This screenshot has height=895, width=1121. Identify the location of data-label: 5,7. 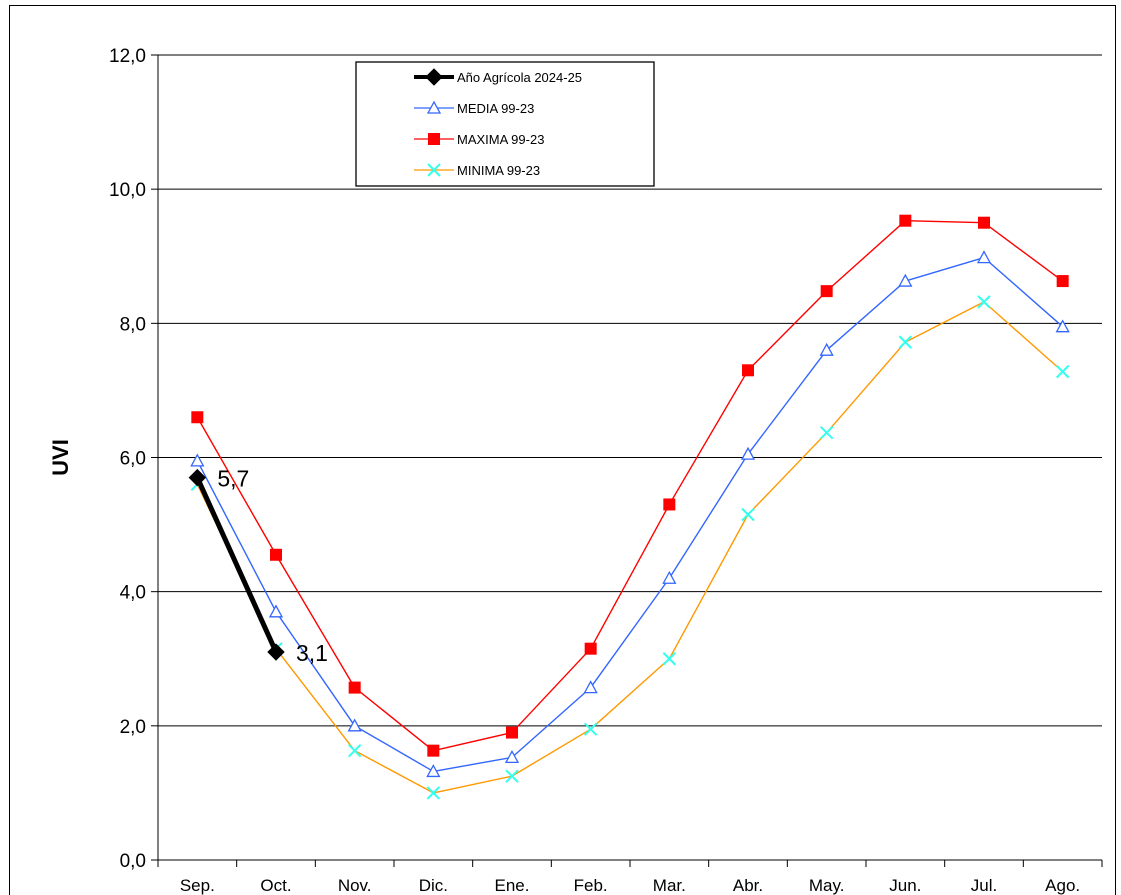
(233, 479).